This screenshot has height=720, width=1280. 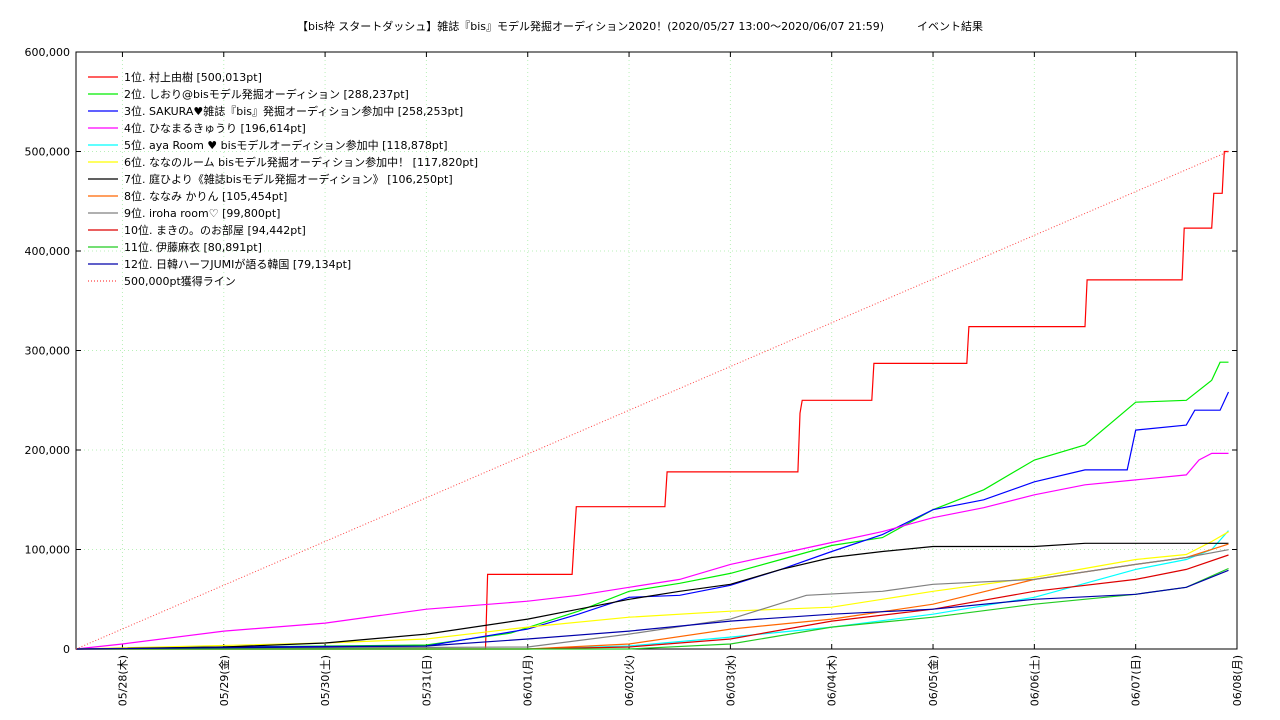 I want to click on y-tick-label: 300,000, so click(x=48, y=351).